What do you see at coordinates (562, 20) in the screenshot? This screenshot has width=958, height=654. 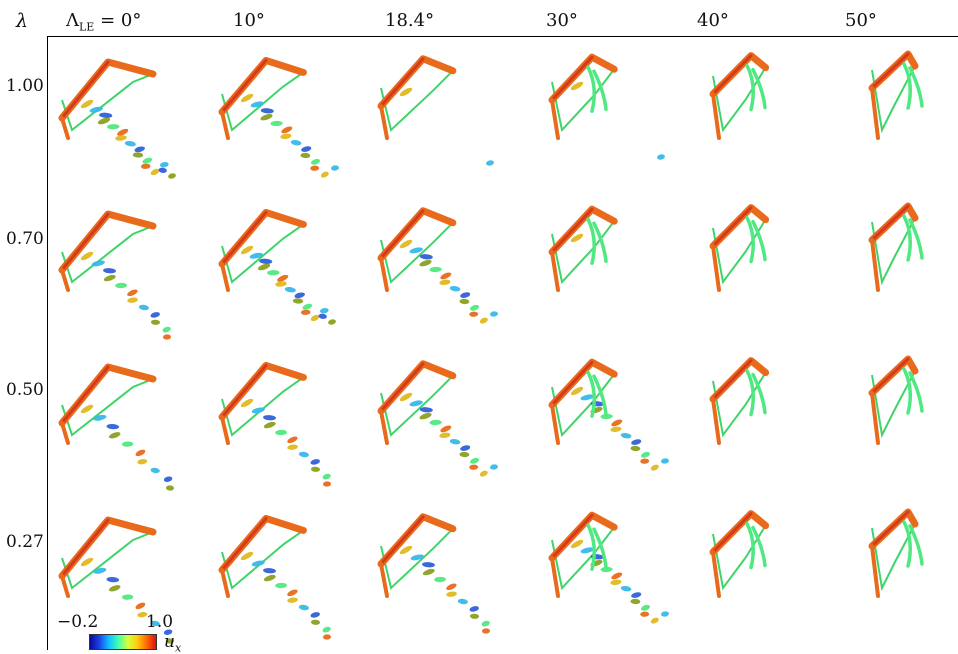 I see `column-label: 30°` at bounding box center [562, 20].